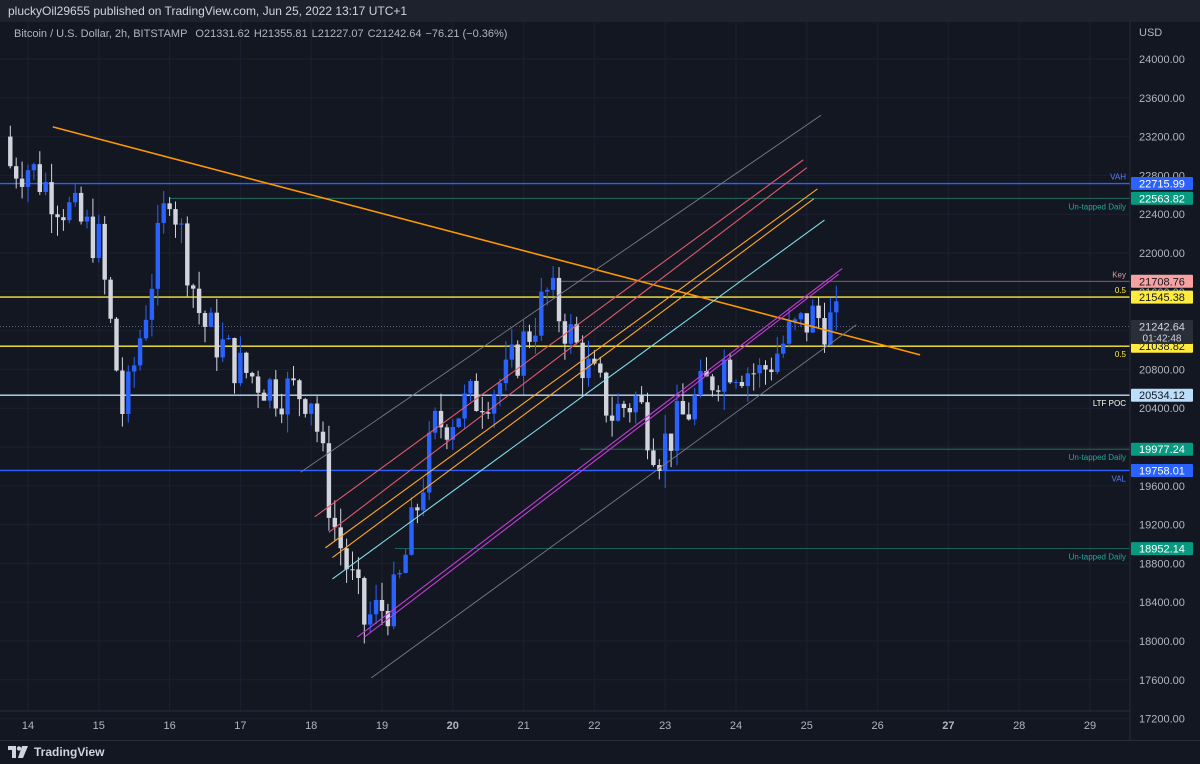 The width and height of the screenshot is (1200, 764). Describe the element at coordinates (1019, 726) in the screenshot. I see `time-tick-label: 28` at that location.